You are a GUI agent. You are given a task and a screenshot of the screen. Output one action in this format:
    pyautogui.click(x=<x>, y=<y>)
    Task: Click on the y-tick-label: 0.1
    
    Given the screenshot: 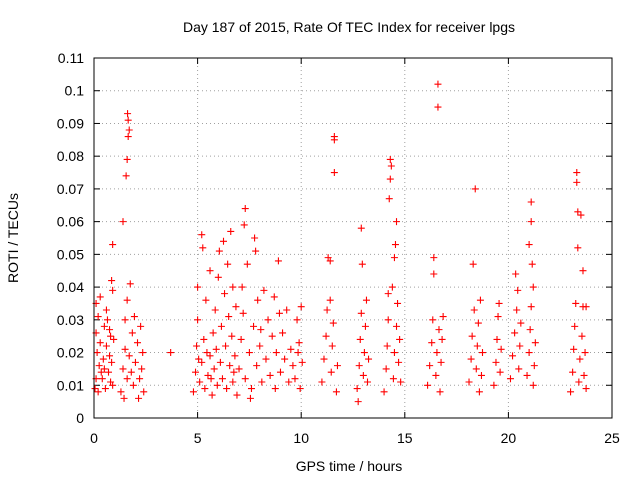 What is the action you would take?
    pyautogui.click(x=75, y=91)
    